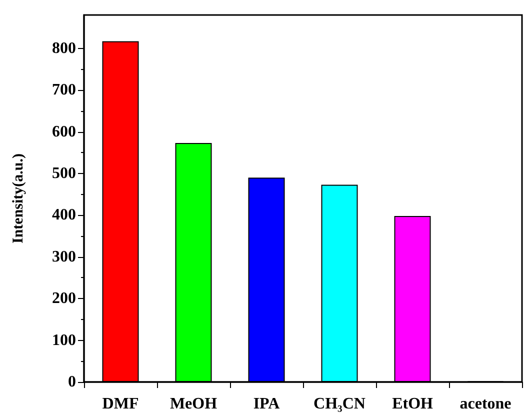 This screenshot has height=420, width=526. What do you see at coordinates (64, 215) in the screenshot?
I see `y-tick-label: 400` at bounding box center [64, 215].